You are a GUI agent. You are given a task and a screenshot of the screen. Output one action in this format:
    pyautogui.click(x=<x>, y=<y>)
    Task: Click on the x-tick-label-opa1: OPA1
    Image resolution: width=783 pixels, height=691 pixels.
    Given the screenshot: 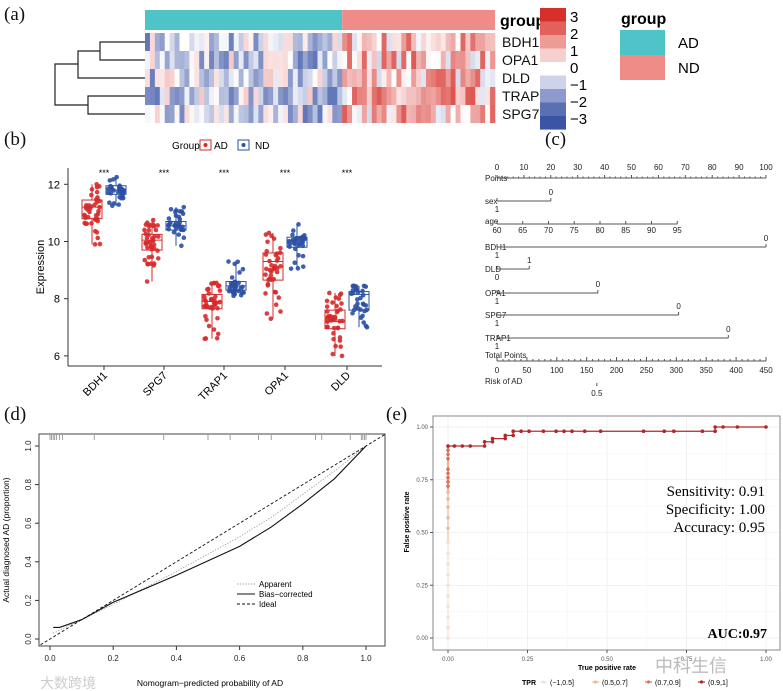 What is the action you would take?
    pyautogui.click(x=276, y=384)
    